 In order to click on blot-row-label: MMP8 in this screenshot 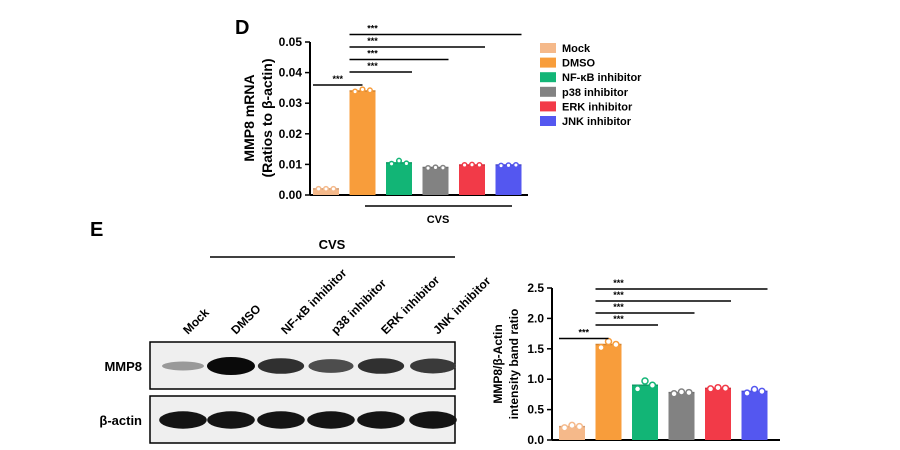, I will do `click(123, 366)`.